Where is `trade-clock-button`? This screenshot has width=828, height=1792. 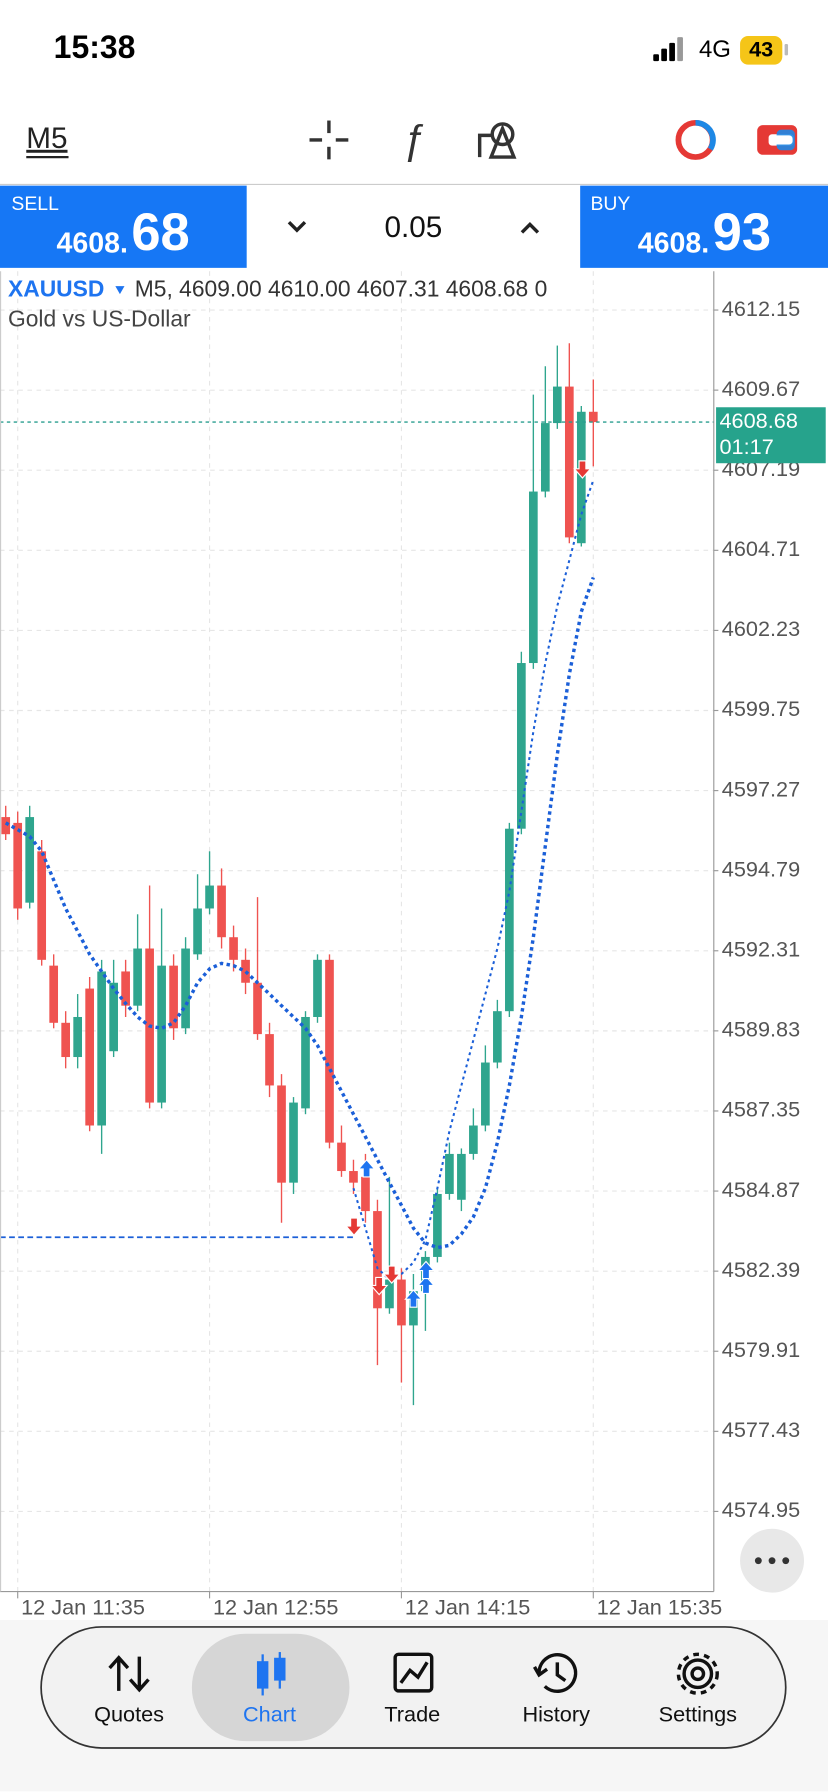
trade-clock-button is located at coordinates (695, 139).